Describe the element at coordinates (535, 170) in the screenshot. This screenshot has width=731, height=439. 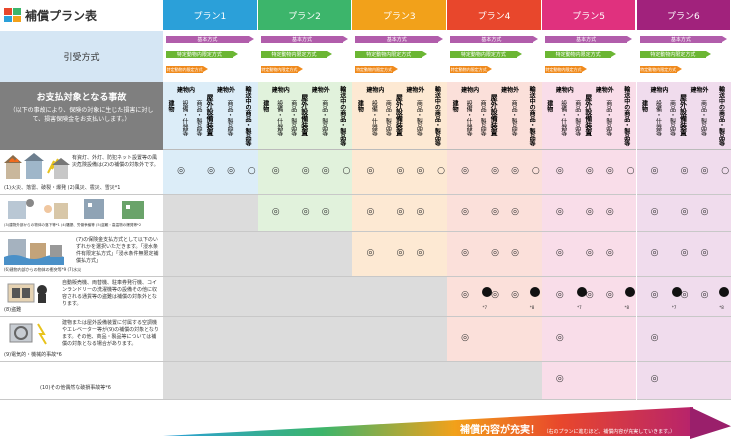
I see `plan-4-row-1-ring: ○` at that location.